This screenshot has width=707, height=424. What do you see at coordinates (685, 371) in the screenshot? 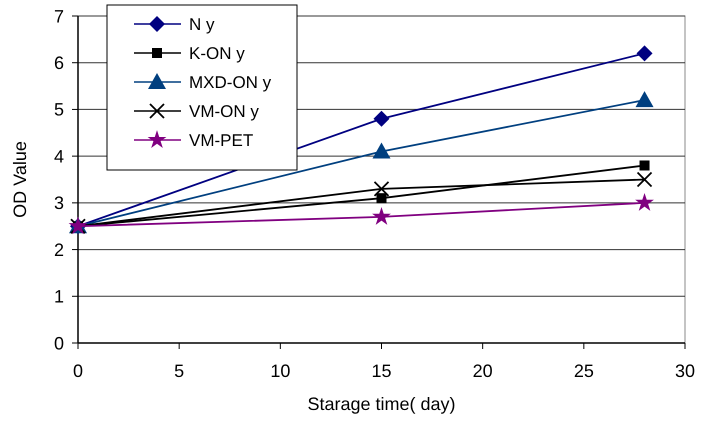
I see `x-tick-label: 30` at bounding box center [685, 371].